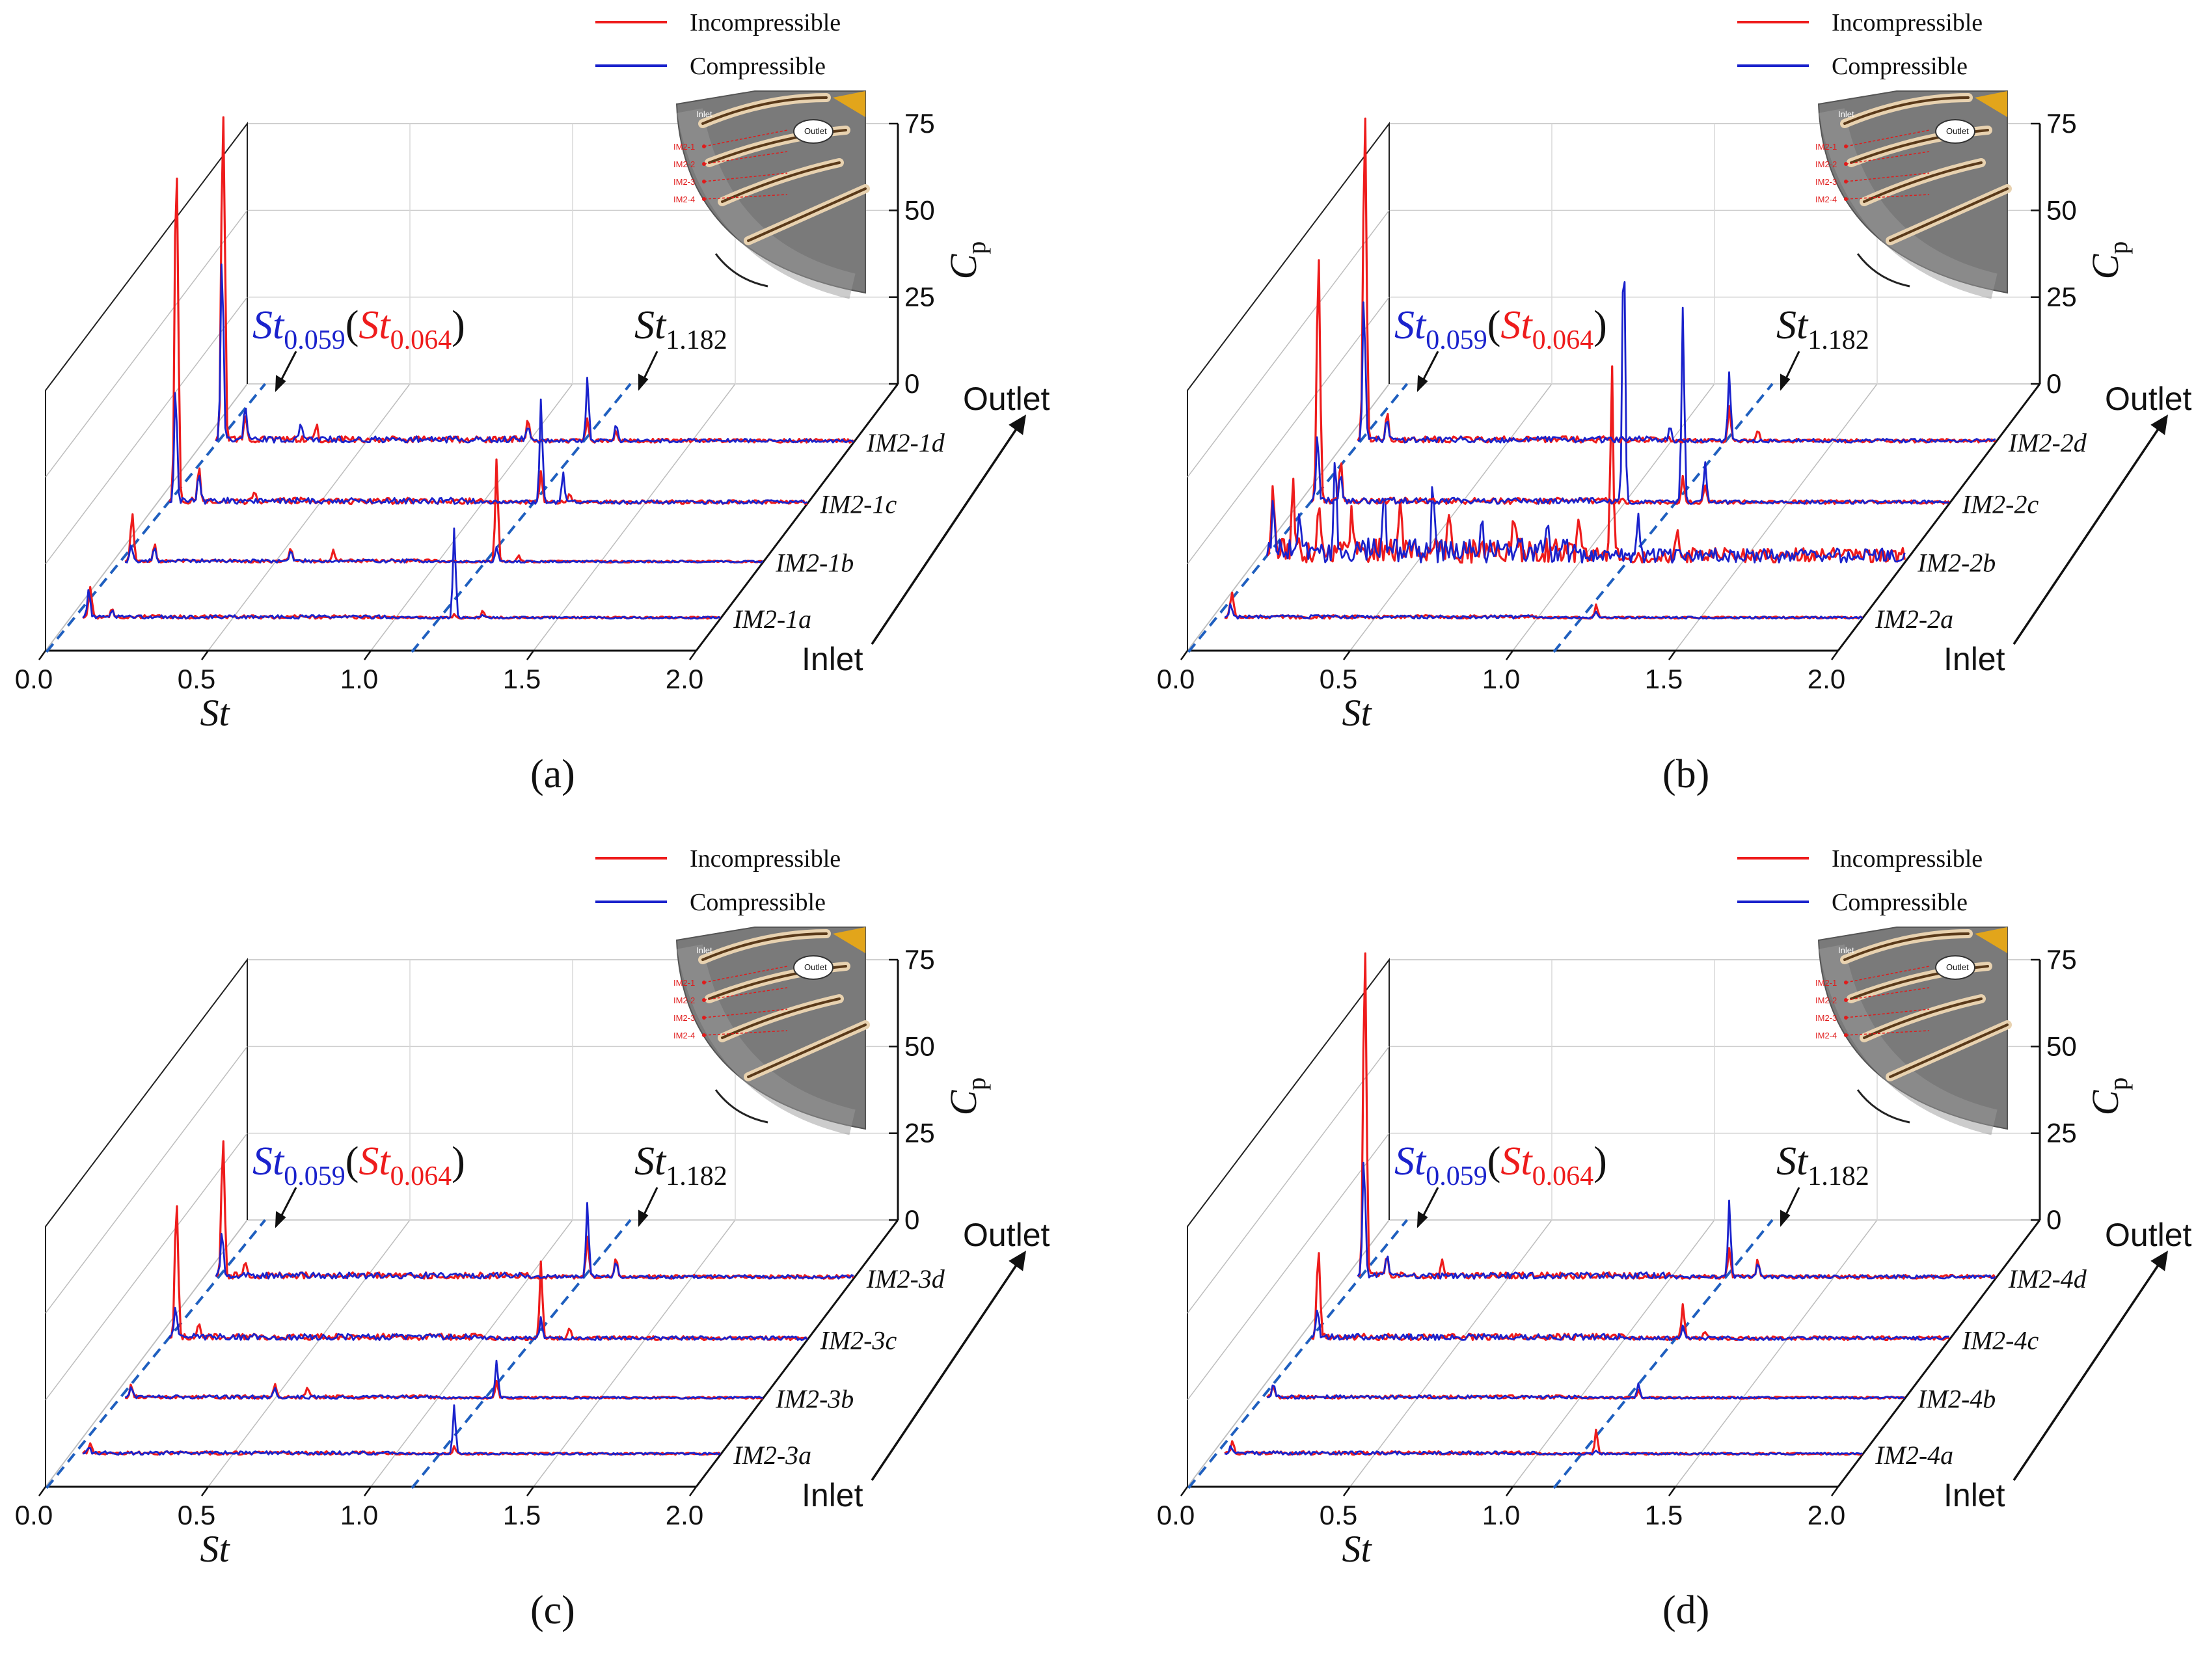 The image size is (2209, 1680). What do you see at coordinates (1860, 881) in the screenshot?
I see `legend: Incompressible Compressible` at bounding box center [1860, 881].